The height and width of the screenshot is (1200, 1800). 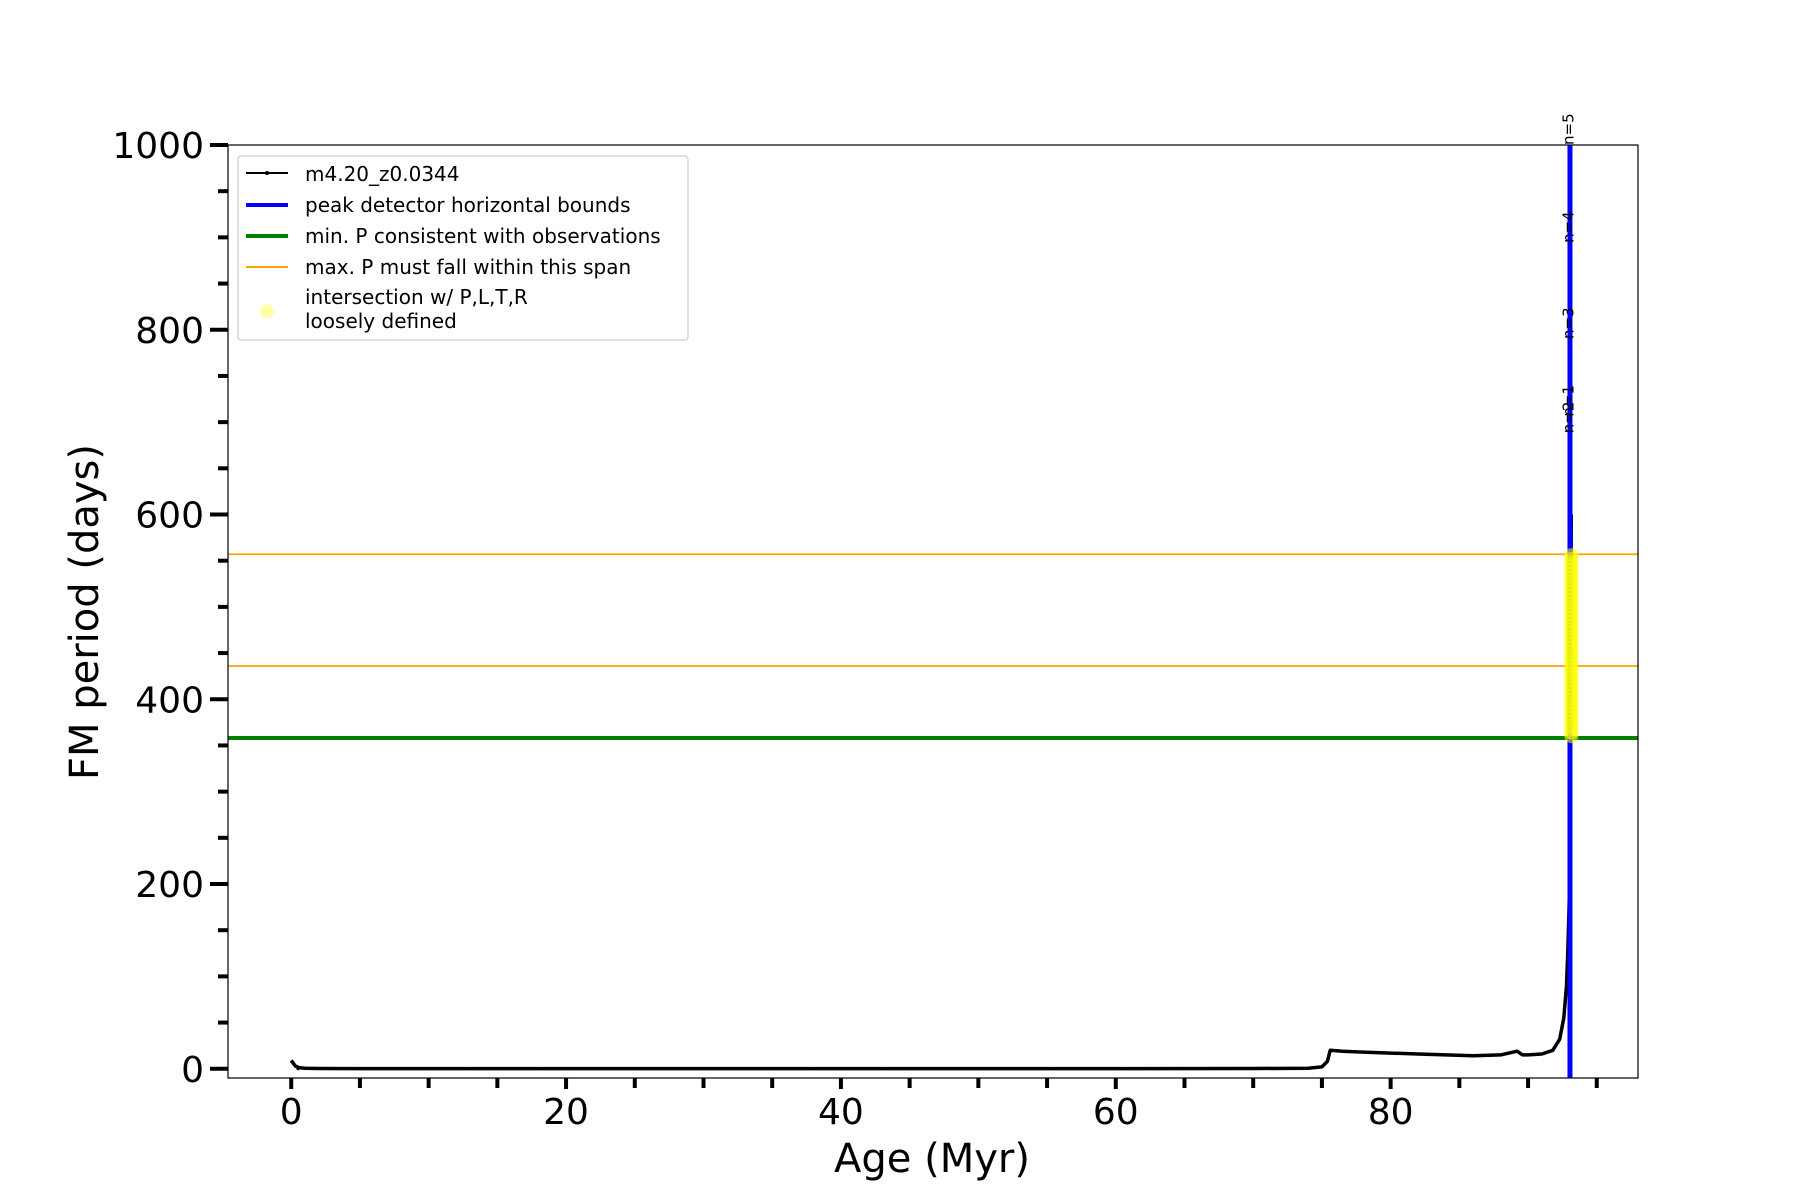 I want to click on x-axis-label: Age (Myr), so click(x=932, y=1159).